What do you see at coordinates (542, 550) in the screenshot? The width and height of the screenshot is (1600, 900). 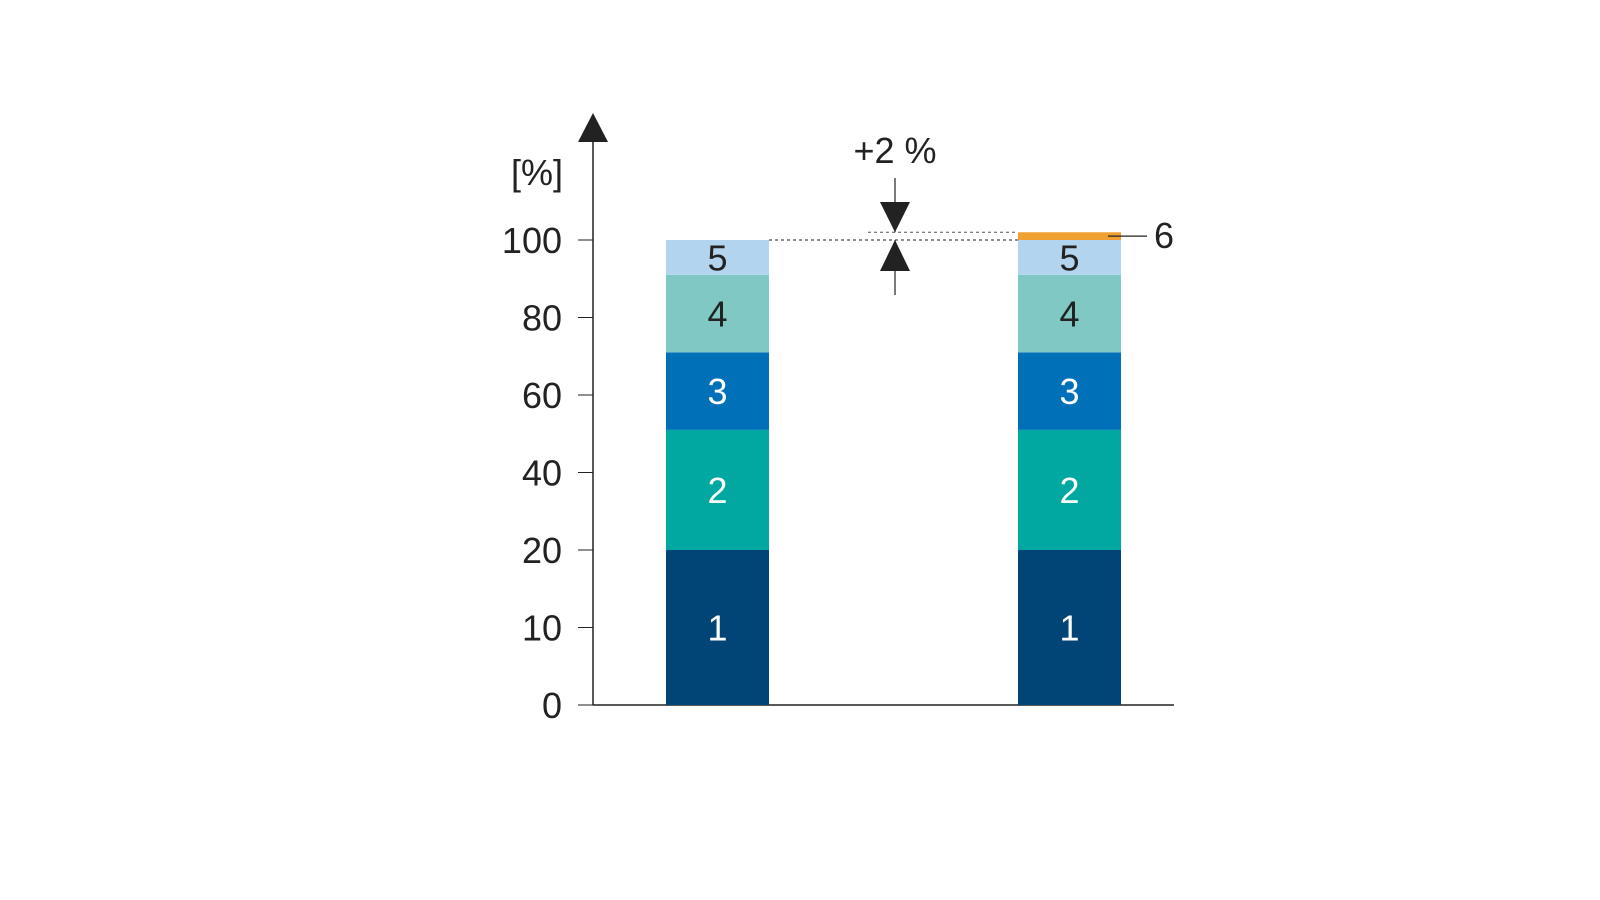 I see `y-tick-label: 20` at bounding box center [542, 550].